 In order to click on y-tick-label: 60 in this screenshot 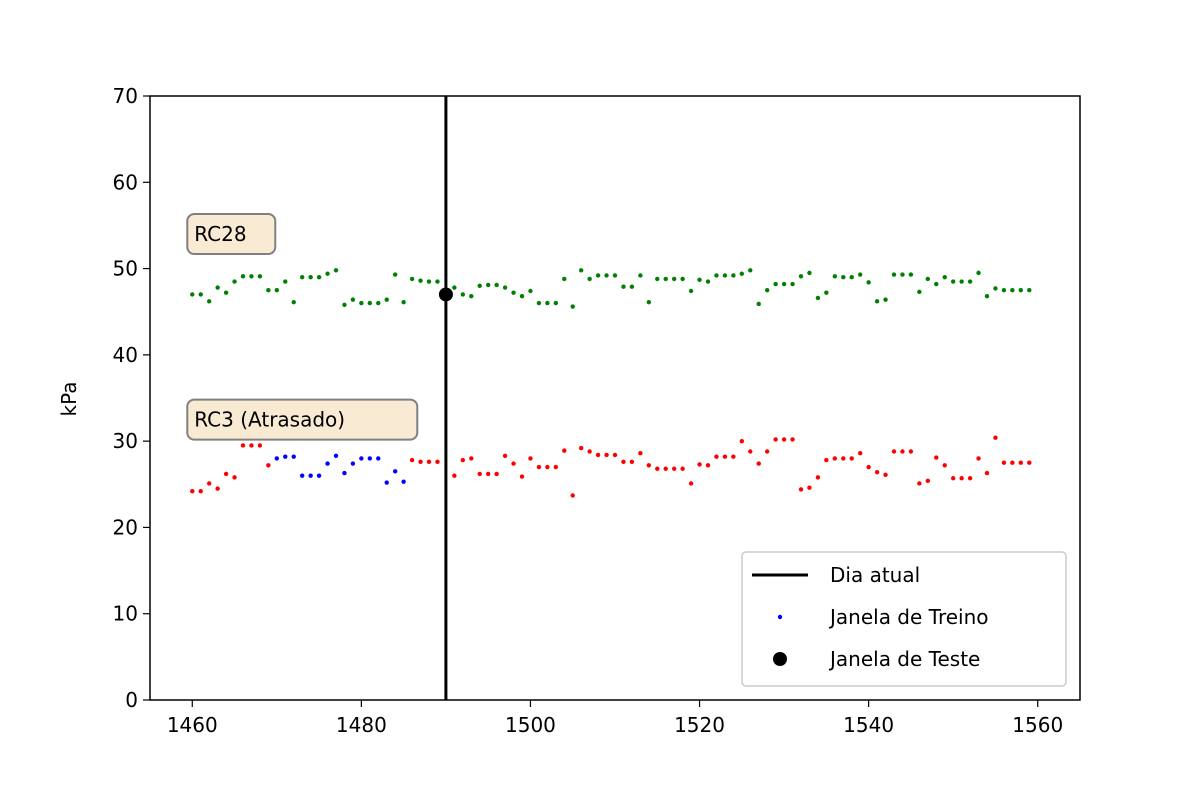, I will do `click(125, 182)`.